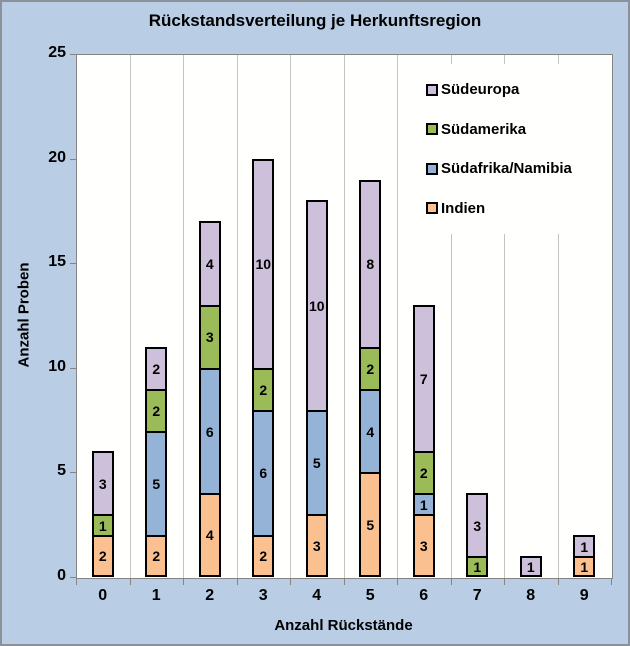 The image size is (630, 646). I want to click on chart-title: Rückstandsverteilung je Herkunftsregion, so click(315, 20).